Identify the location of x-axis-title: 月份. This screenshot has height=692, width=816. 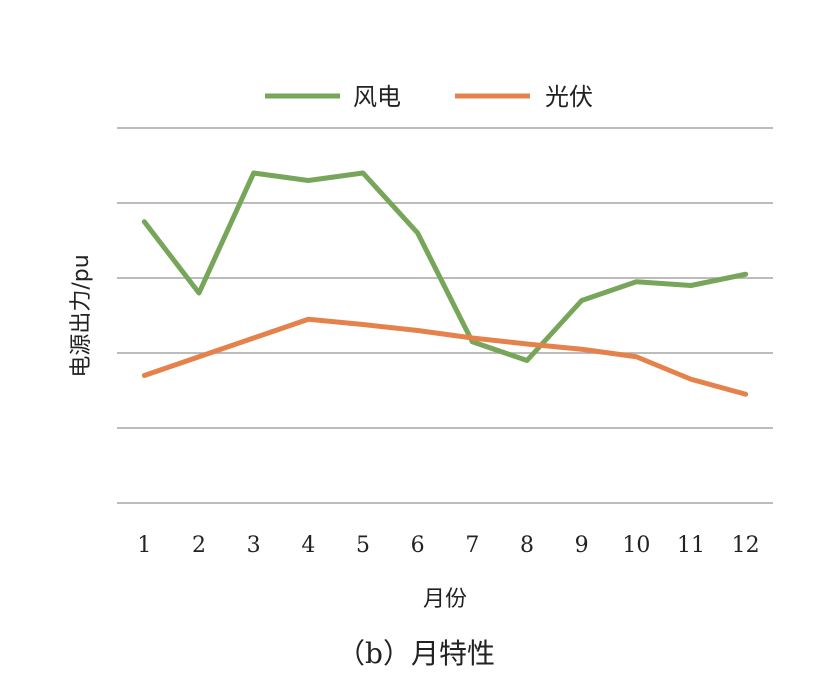
(445, 599).